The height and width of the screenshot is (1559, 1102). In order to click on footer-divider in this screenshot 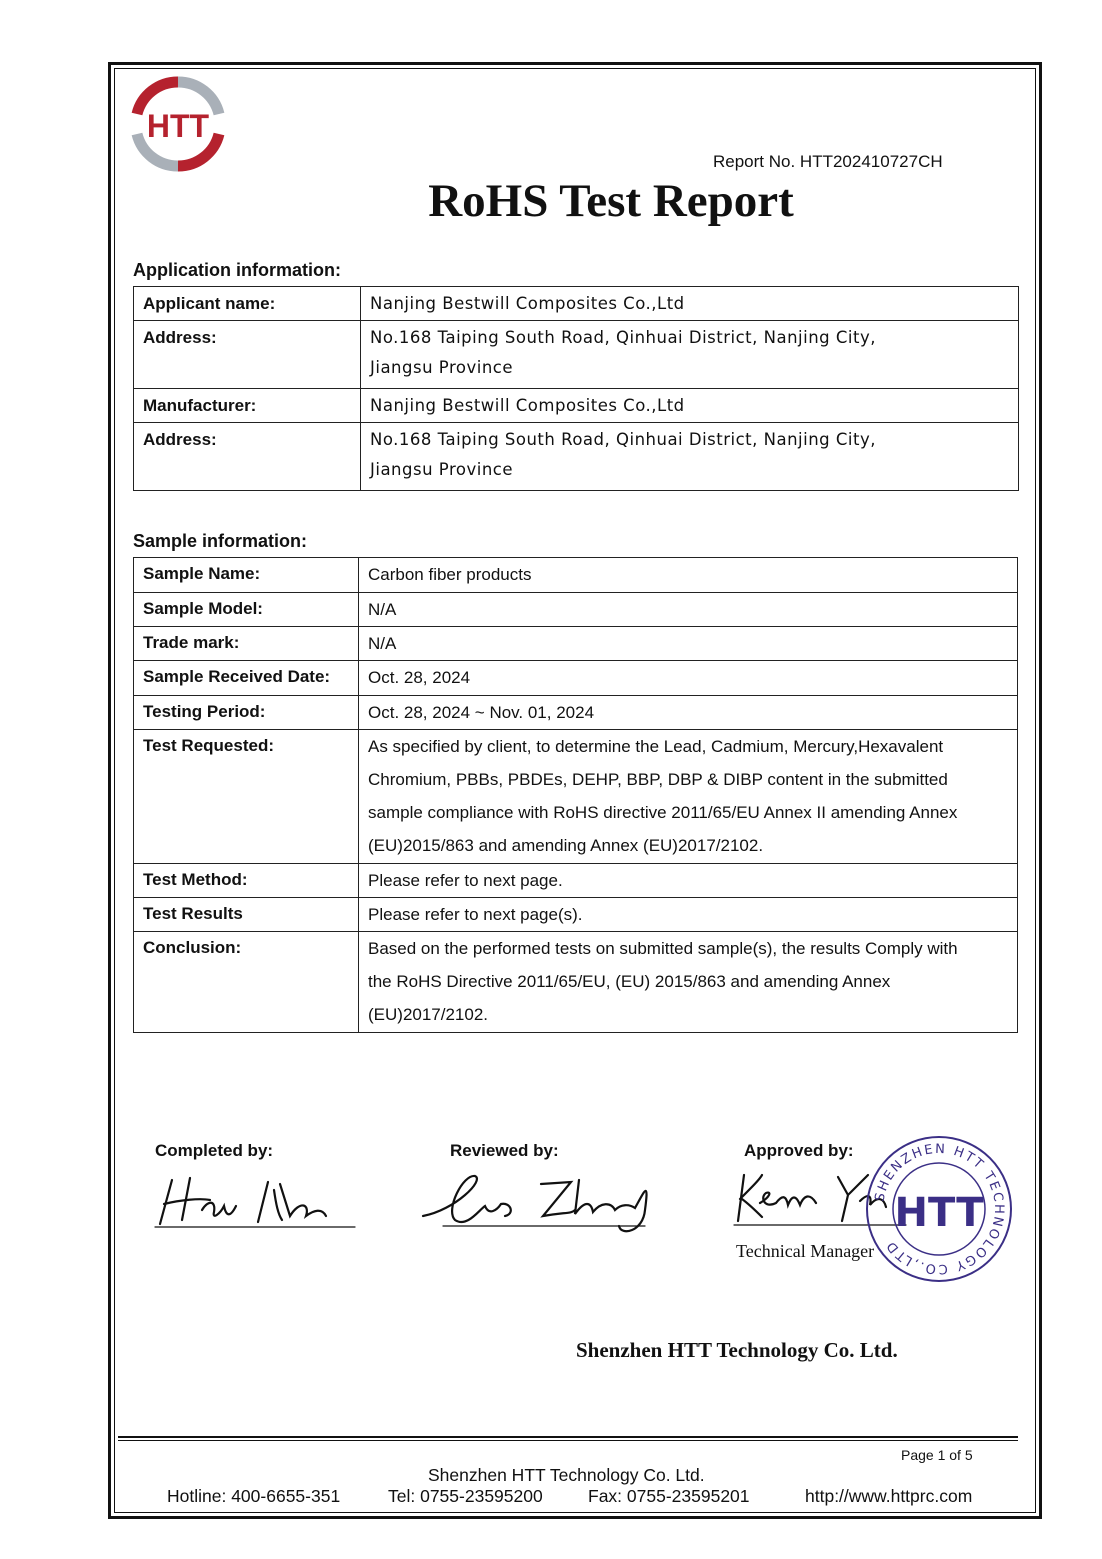, I will do `click(568, 1438)`.